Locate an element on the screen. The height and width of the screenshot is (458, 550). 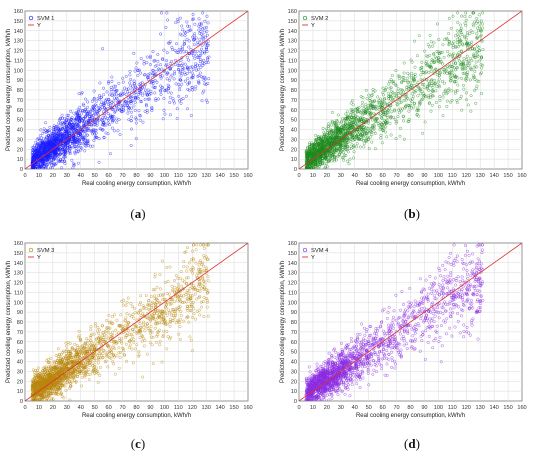
x-tick-label: 90 is located at coordinates (150, 176).